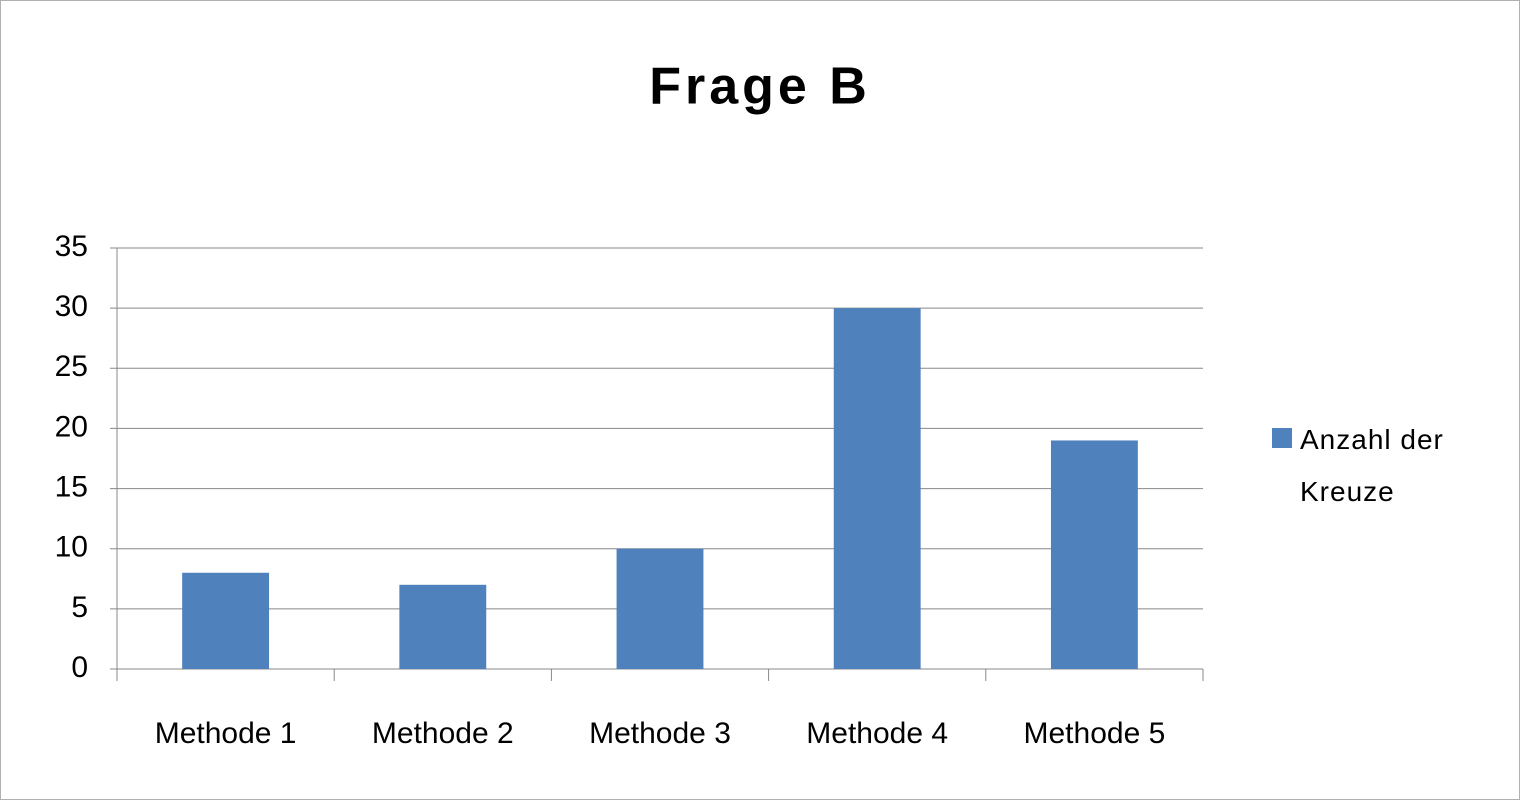 Image resolution: width=1521 pixels, height=801 pixels. What do you see at coordinates (1095, 733) in the screenshot?
I see `x-tick-label: Methode 5` at bounding box center [1095, 733].